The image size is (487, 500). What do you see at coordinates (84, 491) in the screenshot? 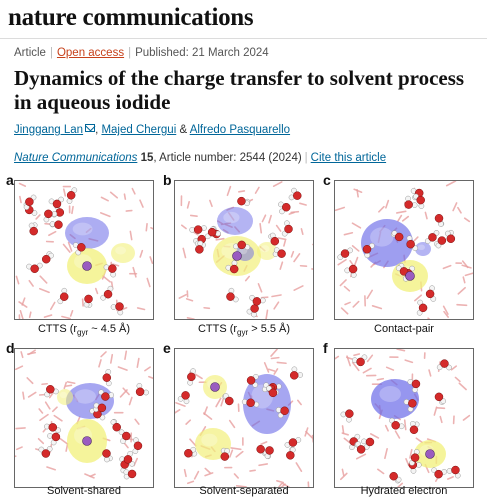
I see `caption-d: Solvent-shared` at bounding box center [84, 491].